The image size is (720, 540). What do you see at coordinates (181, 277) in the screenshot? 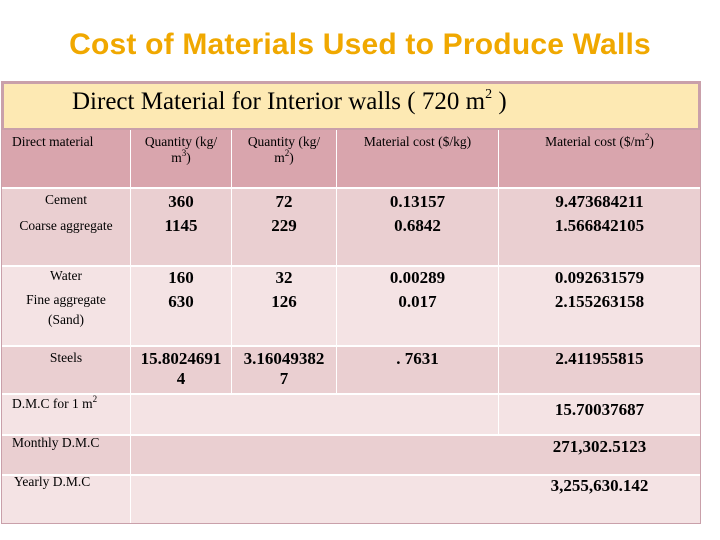
I see `cell-quantity-m3: 160` at bounding box center [181, 277].